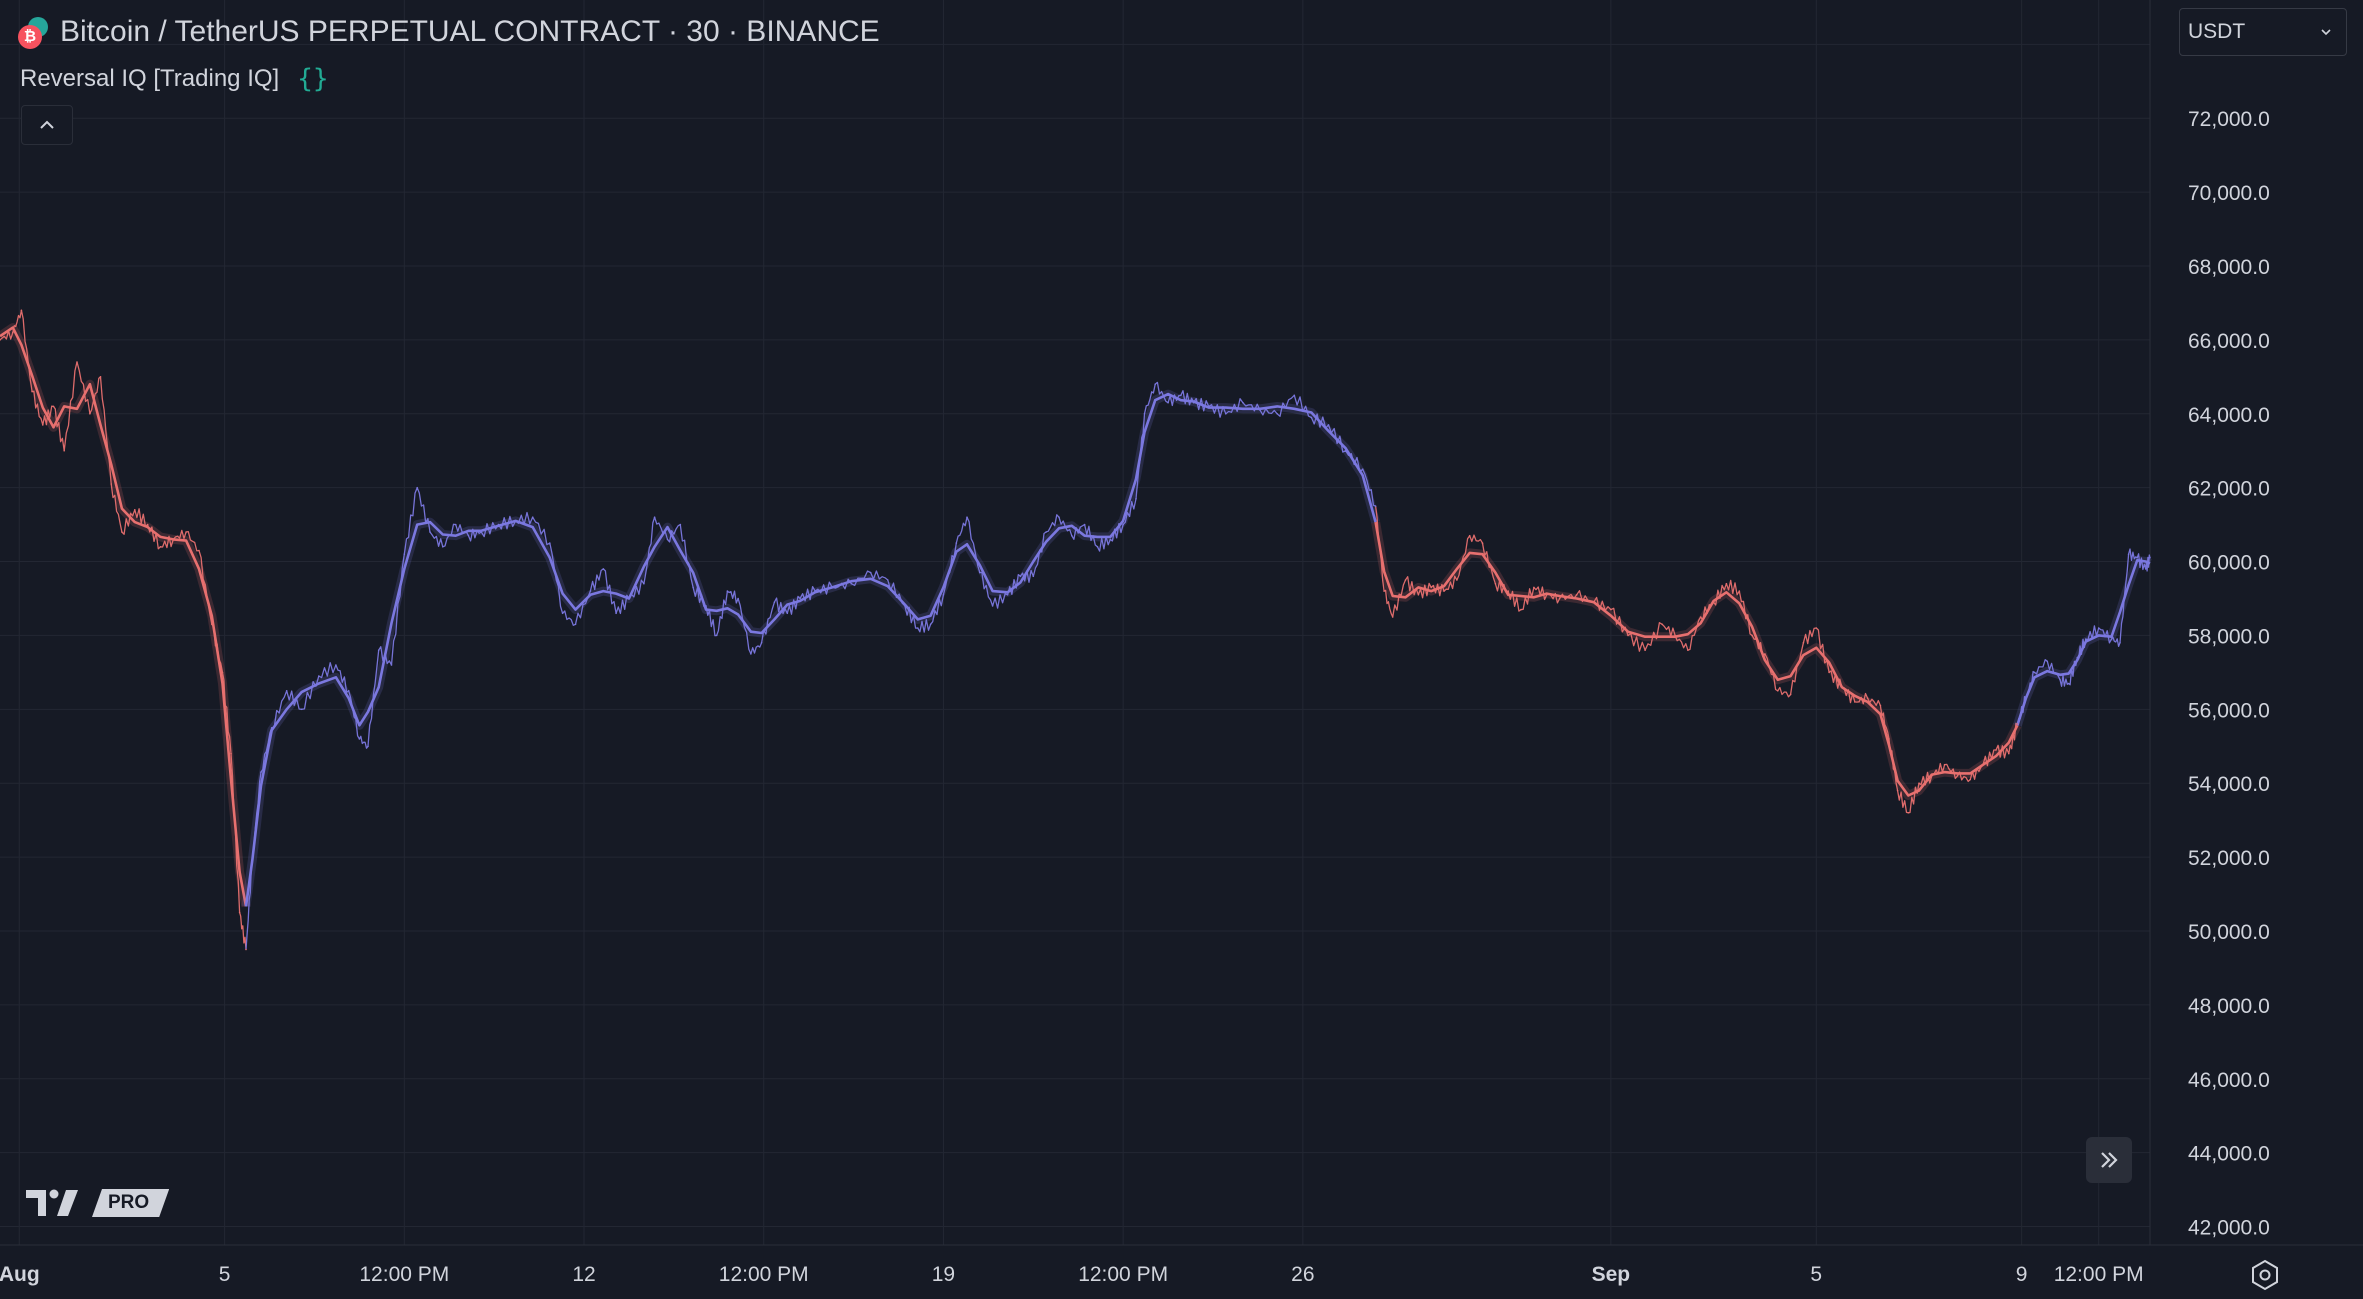 The width and height of the screenshot is (2363, 1299). Describe the element at coordinates (20, 1274) in the screenshot. I see `x-tick-label: Aug` at that location.